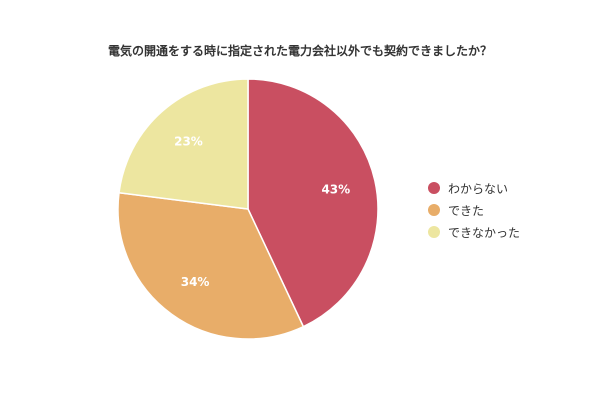  I want to click on legend: わからないできたできなかった, so click(474, 210).